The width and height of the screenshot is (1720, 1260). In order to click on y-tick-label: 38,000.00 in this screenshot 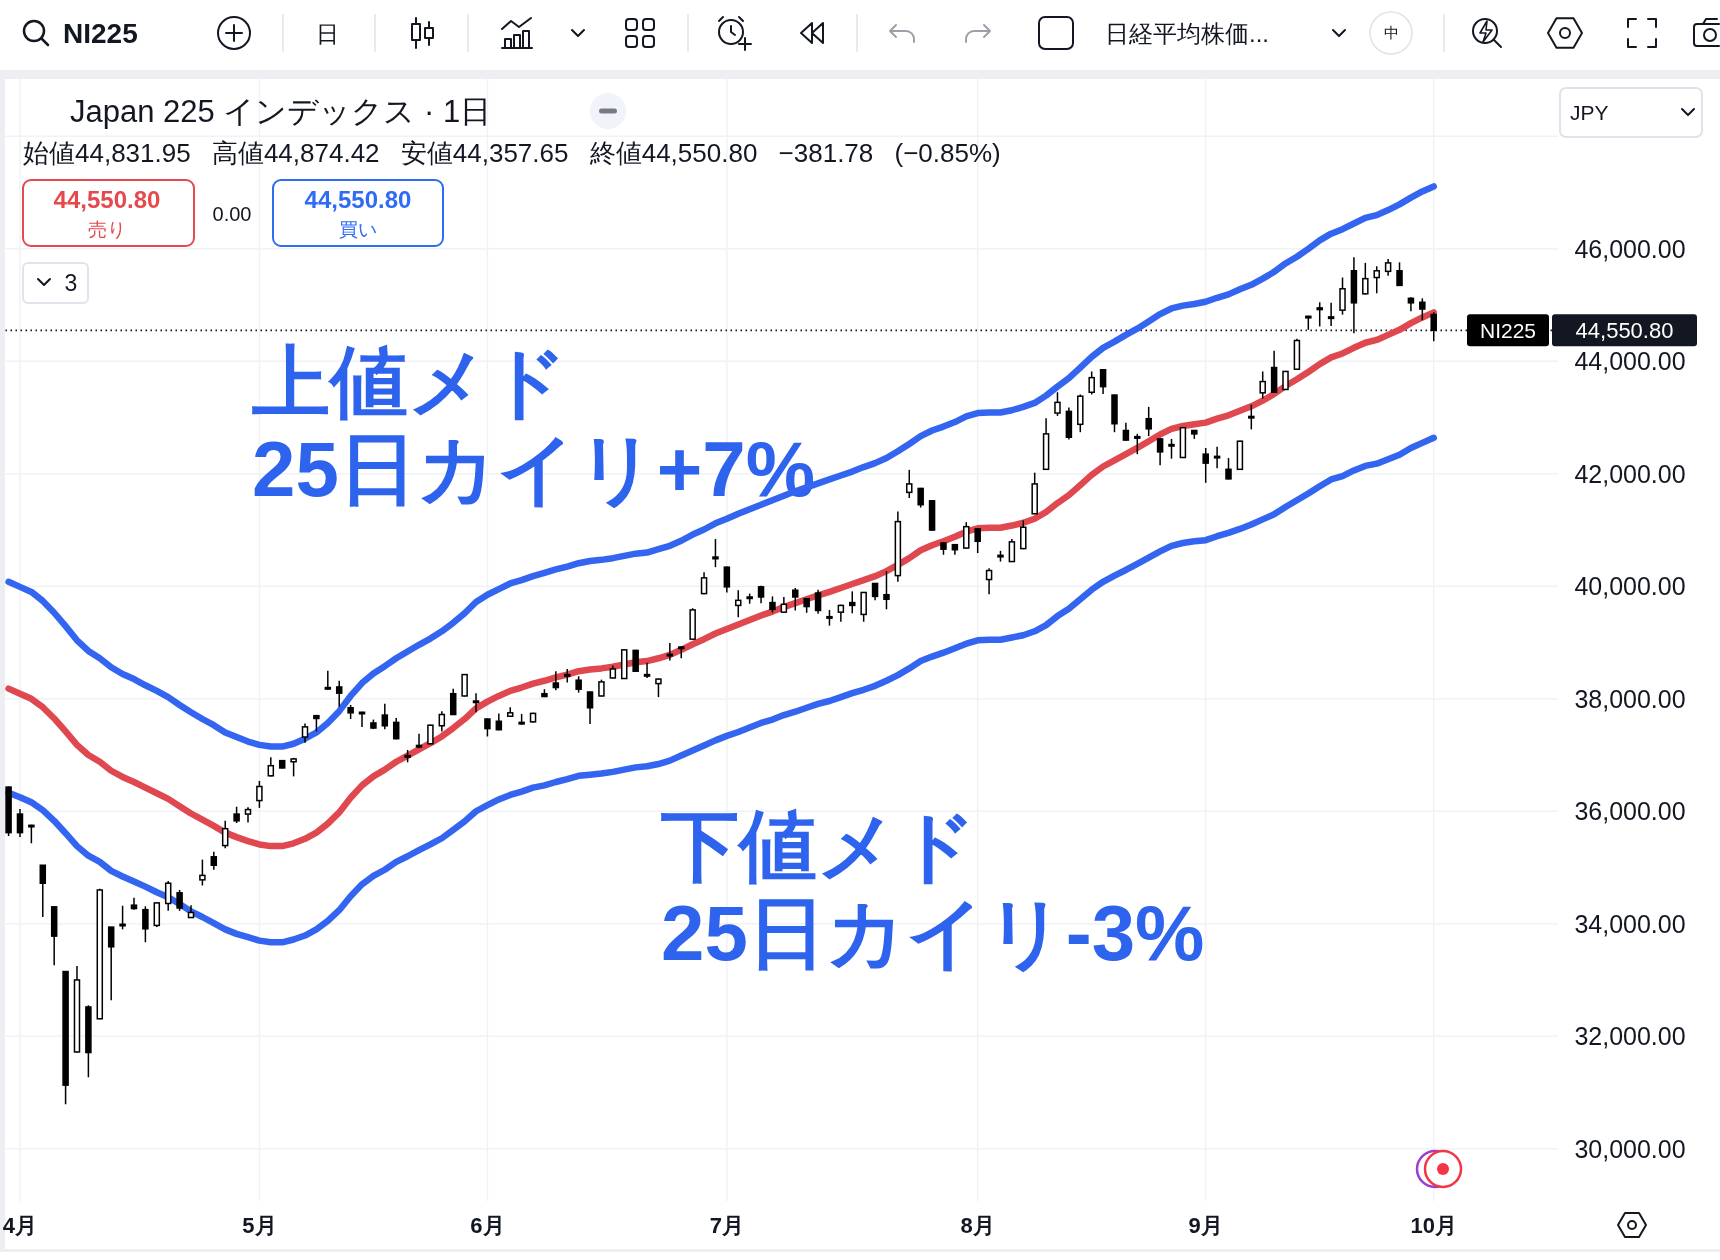, I will do `click(1630, 698)`.